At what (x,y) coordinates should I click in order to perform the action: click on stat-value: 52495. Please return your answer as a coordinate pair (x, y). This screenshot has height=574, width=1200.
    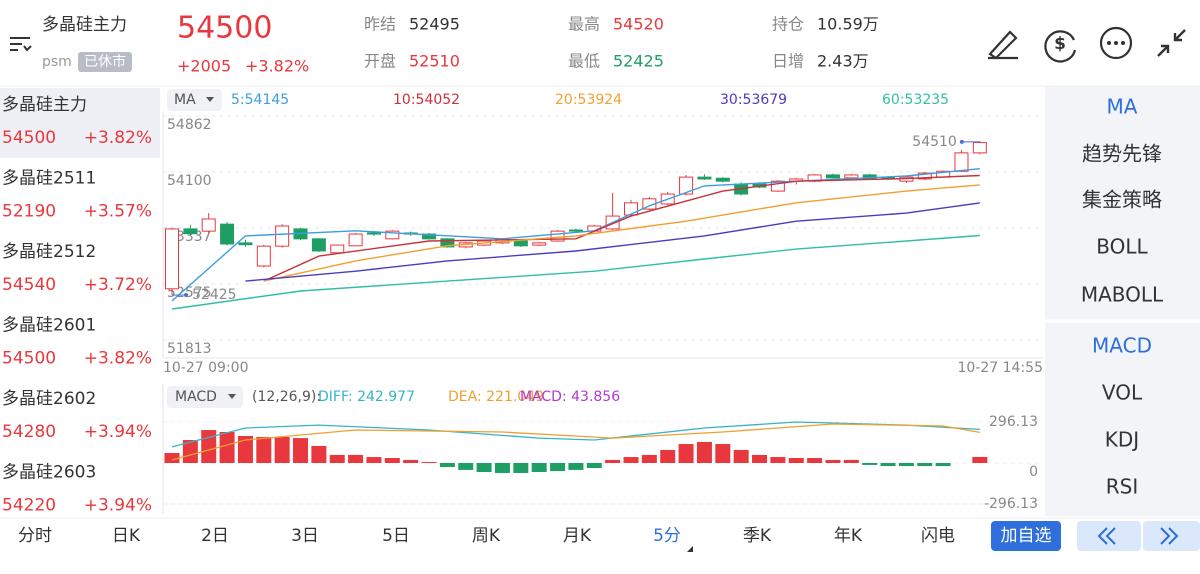
    Looking at the image, I should click on (434, 24).